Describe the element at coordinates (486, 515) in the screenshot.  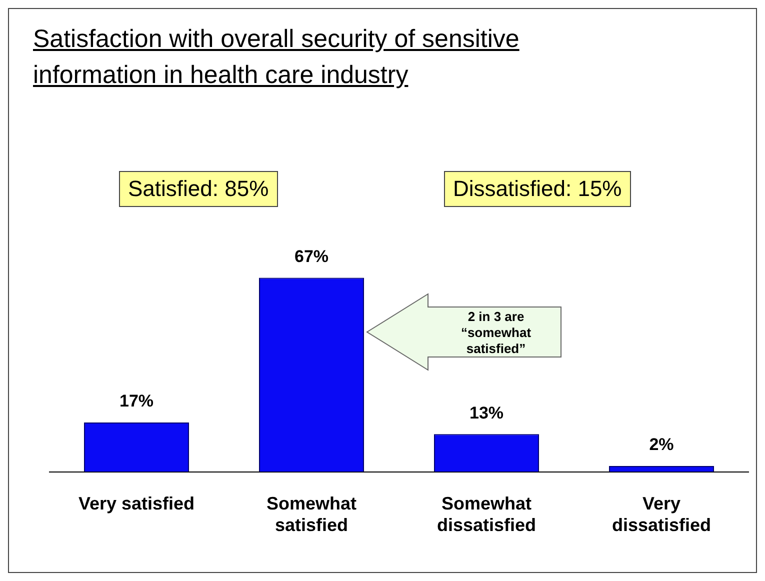
I see `x-tick-label: Somewhat dissatisfied` at that location.